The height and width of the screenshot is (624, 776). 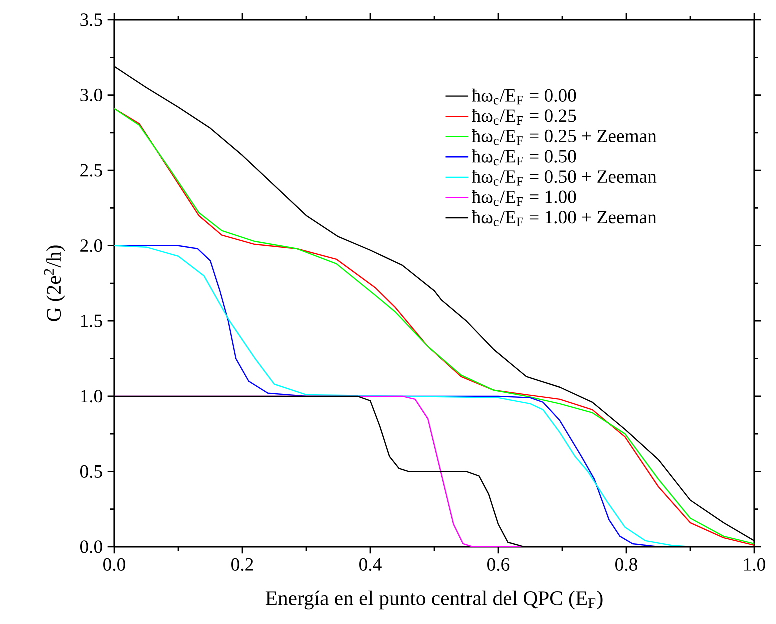 What do you see at coordinates (91, 170) in the screenshot?
I see `y-tick-label: 2.5` at bounding box center [91, 170].